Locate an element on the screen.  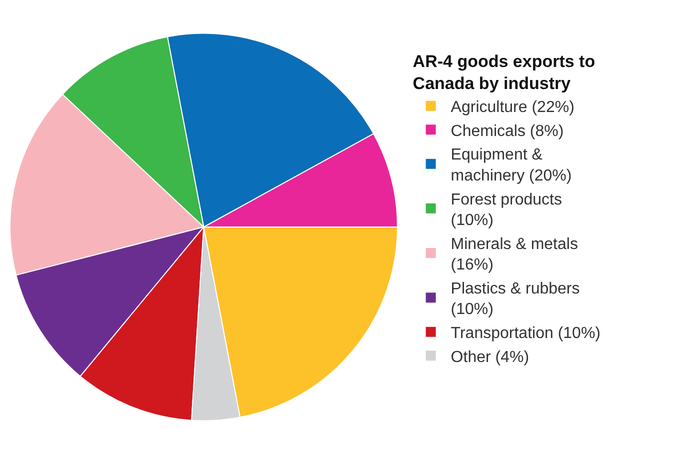
legend-label: Plastics & rubbers (10%) is located at coordinates (515, 299).